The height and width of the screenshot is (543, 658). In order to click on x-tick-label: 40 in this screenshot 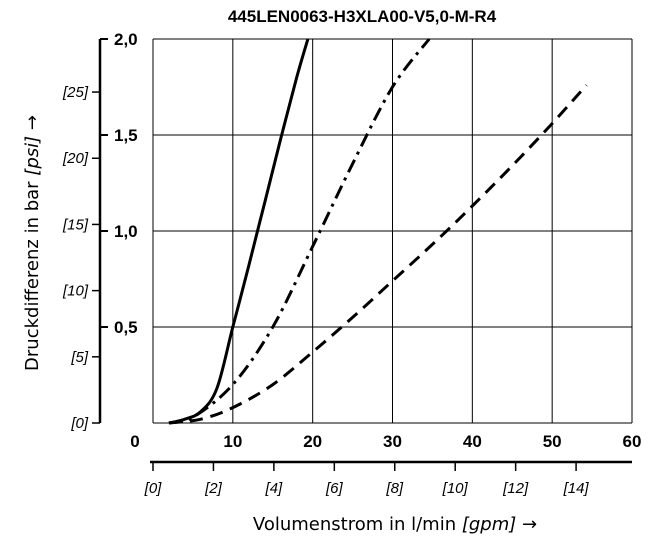, I will do `click(472, 441)`.